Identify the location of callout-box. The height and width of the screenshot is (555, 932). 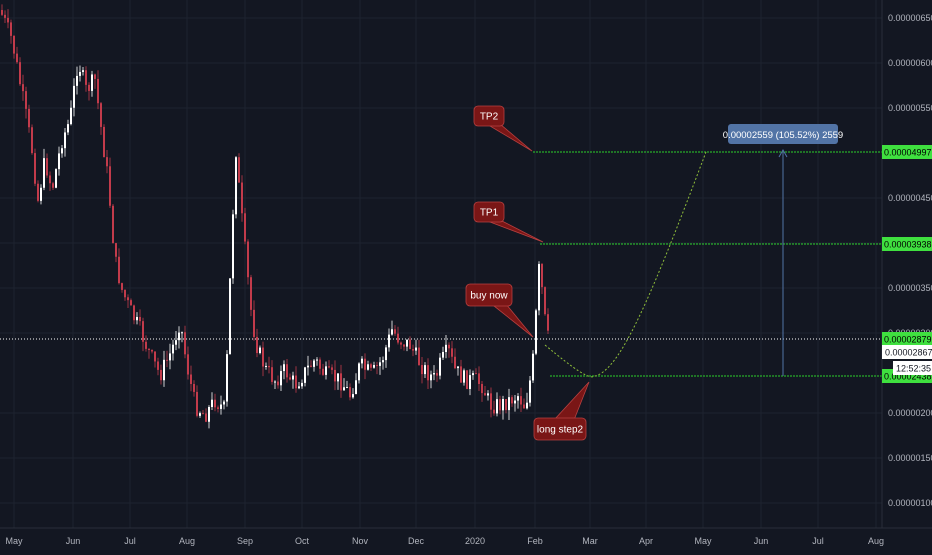
(489, 116).